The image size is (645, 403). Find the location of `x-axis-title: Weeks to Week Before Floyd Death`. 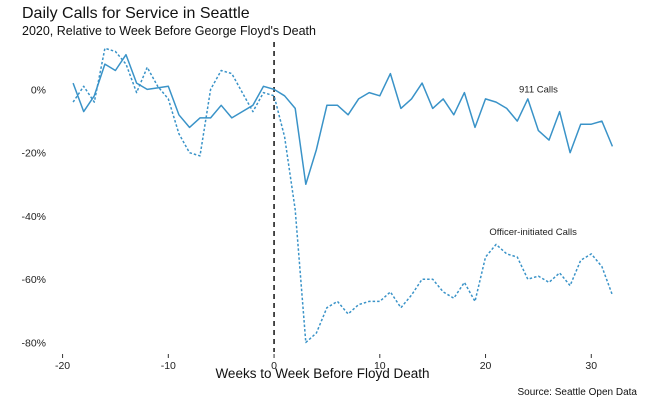

x-axis-title: Weeks to Week Before Floyd Death is located at coordinates (322, 373).